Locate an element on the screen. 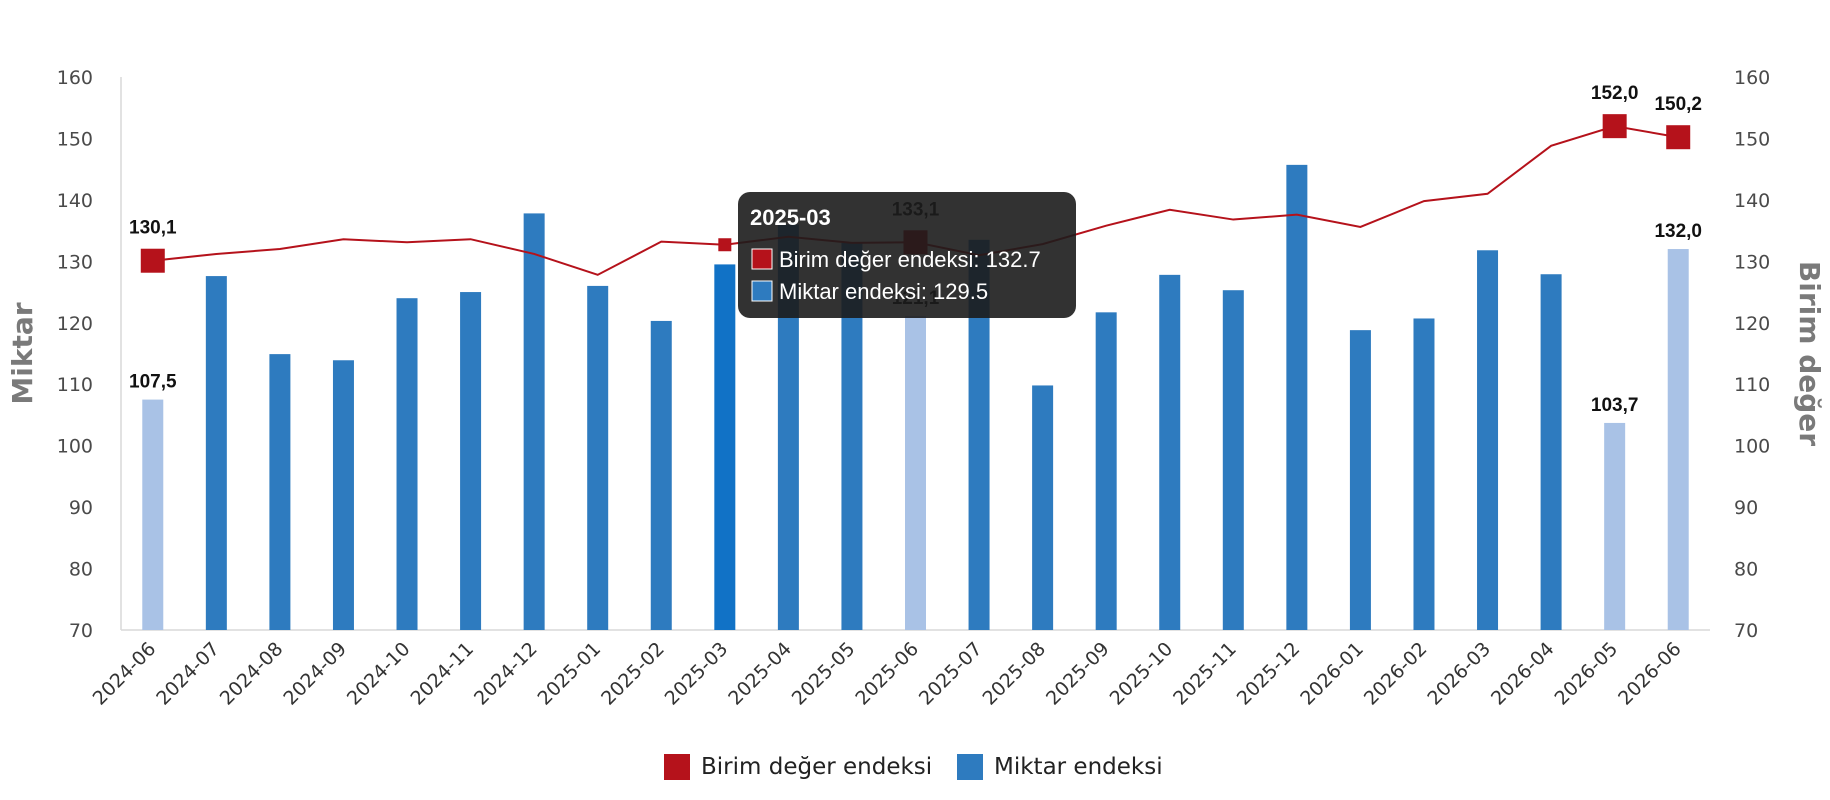 This screenshot has height=800, width=1830. x-tick-label: 2026-01 is located at coordinates (1332, 674).